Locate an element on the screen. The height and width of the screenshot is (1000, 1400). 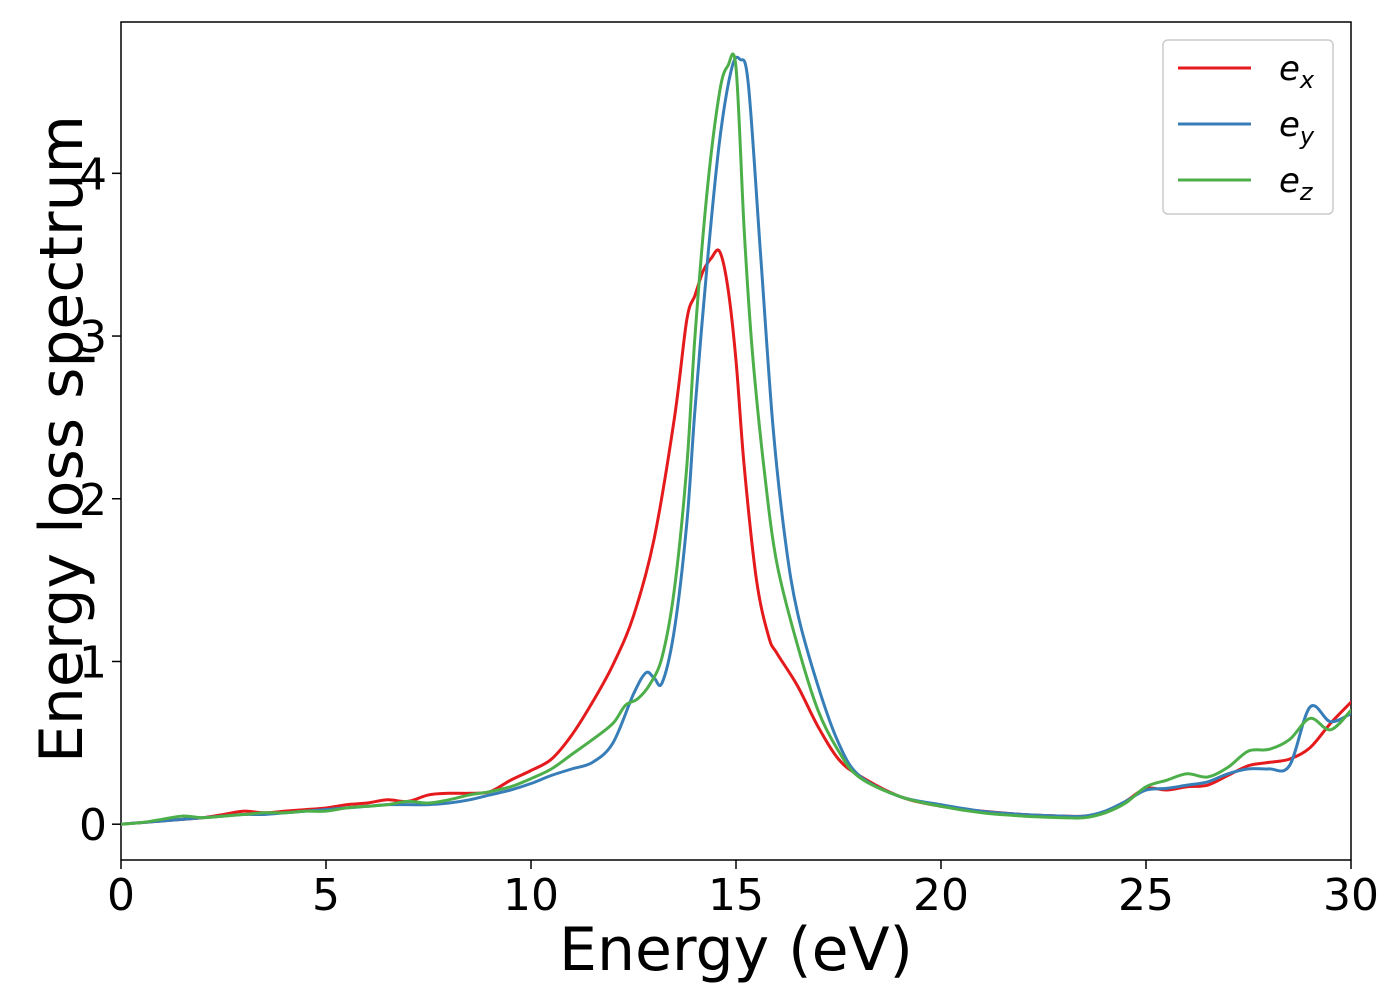
x-axis-label: Energy (eV) is located at coordinates (736, 950).